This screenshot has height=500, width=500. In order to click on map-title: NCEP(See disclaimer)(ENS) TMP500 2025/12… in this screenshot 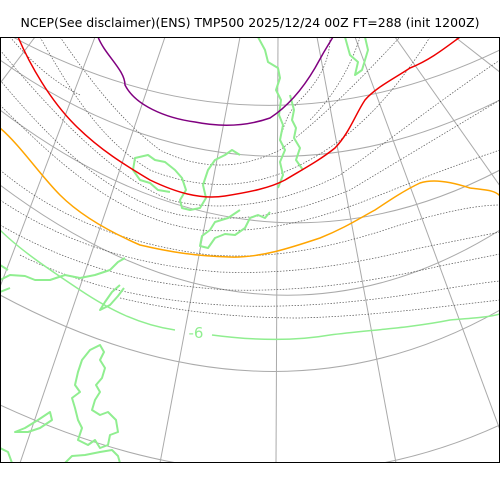, I will do `click(250, 22)`.